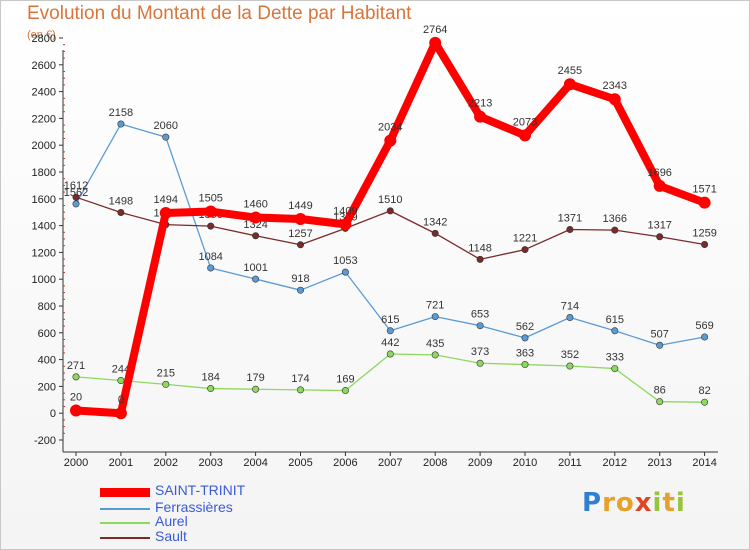  Describe the element at coordinates (255, 268) in the screenshot. I see `data-label: 1001` at that location.